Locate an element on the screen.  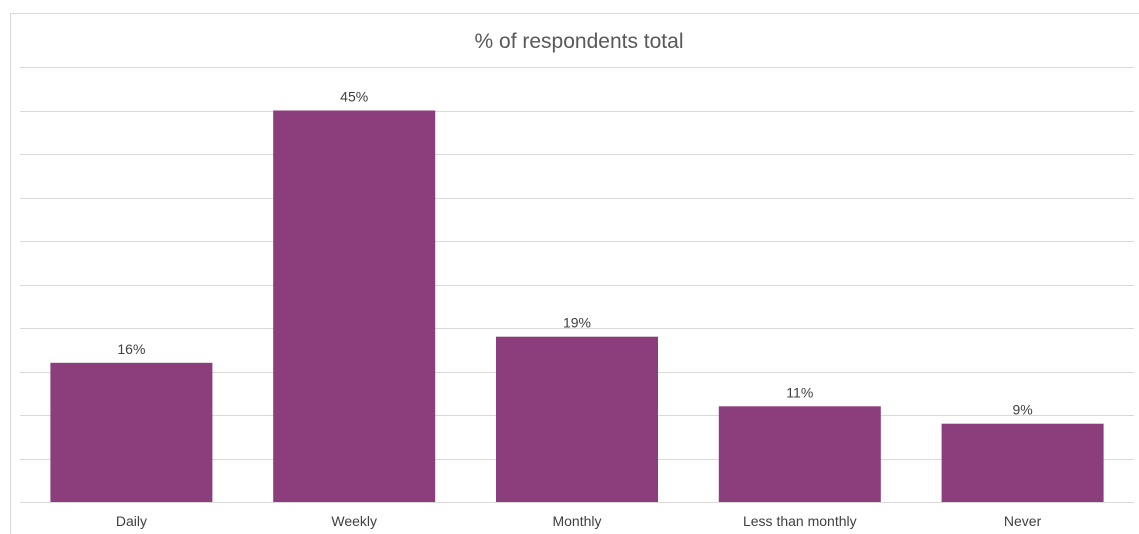
x-tick-label: Never is located at coordinates (1023, 521).